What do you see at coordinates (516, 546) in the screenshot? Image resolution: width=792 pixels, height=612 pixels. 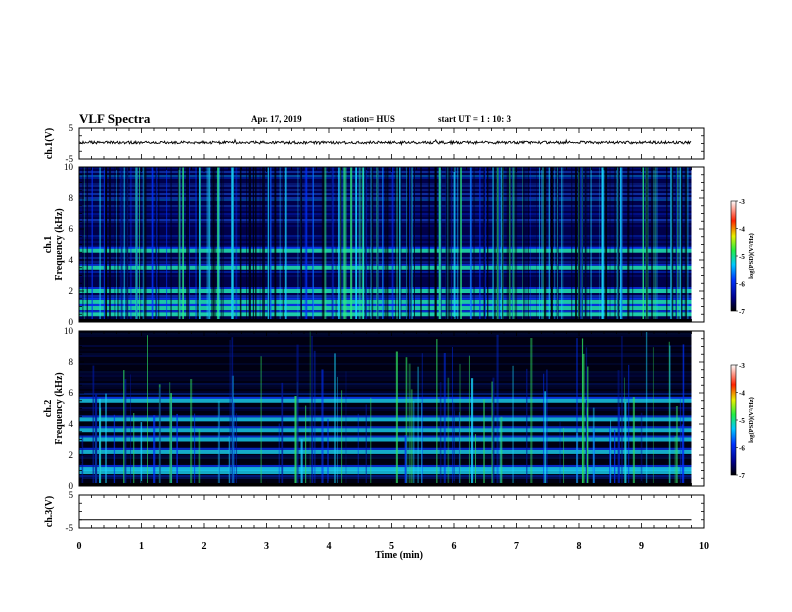 I see `x-tick-label: 7` at bounding box center [516, 546].